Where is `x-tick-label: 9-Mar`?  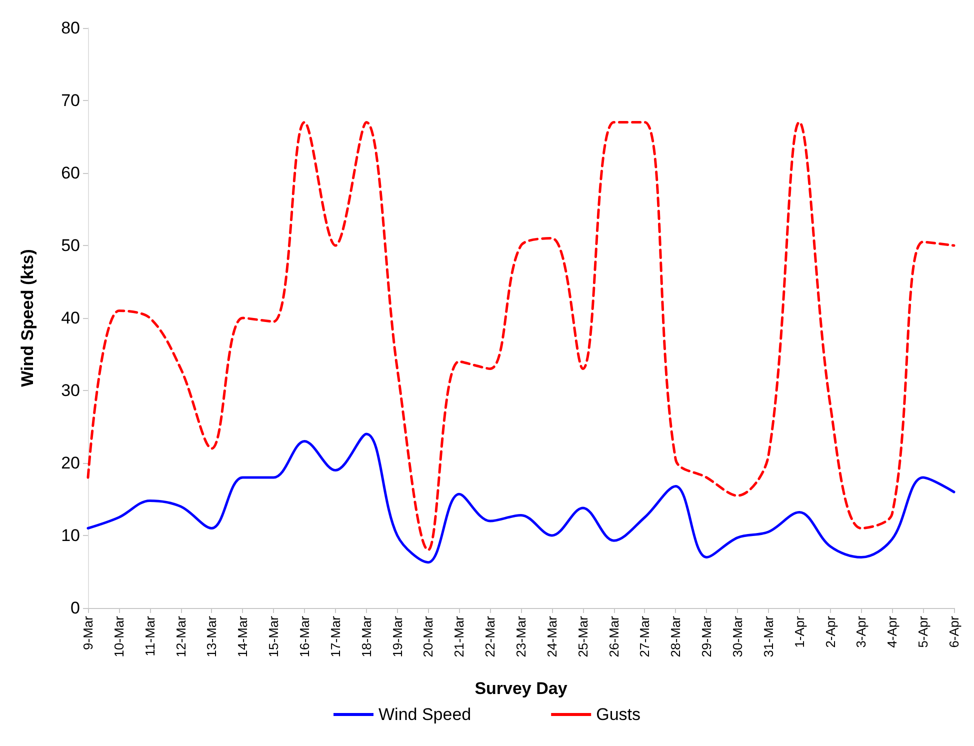
x-tick-label: 9-Mar is located at coordinates (88, 632).